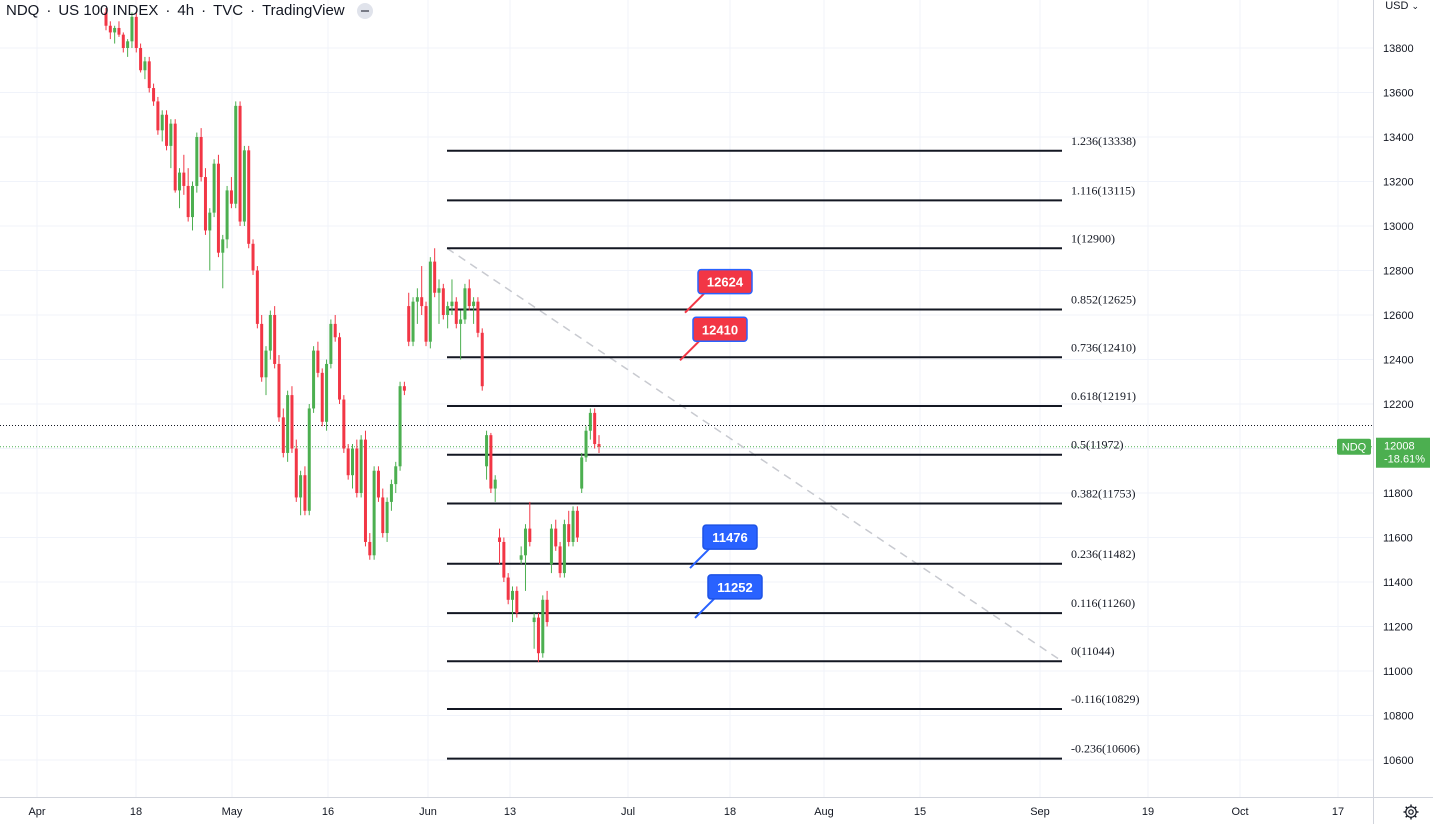 The image size is (1433, 824). Describe the element at coordinates (23, 10) in the screenshot. I see `symbol-code: NDQ` at that location.